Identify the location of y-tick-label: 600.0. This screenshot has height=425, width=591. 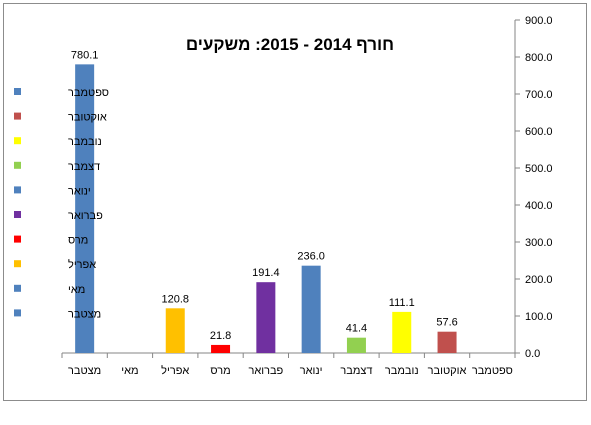
(539, 132).